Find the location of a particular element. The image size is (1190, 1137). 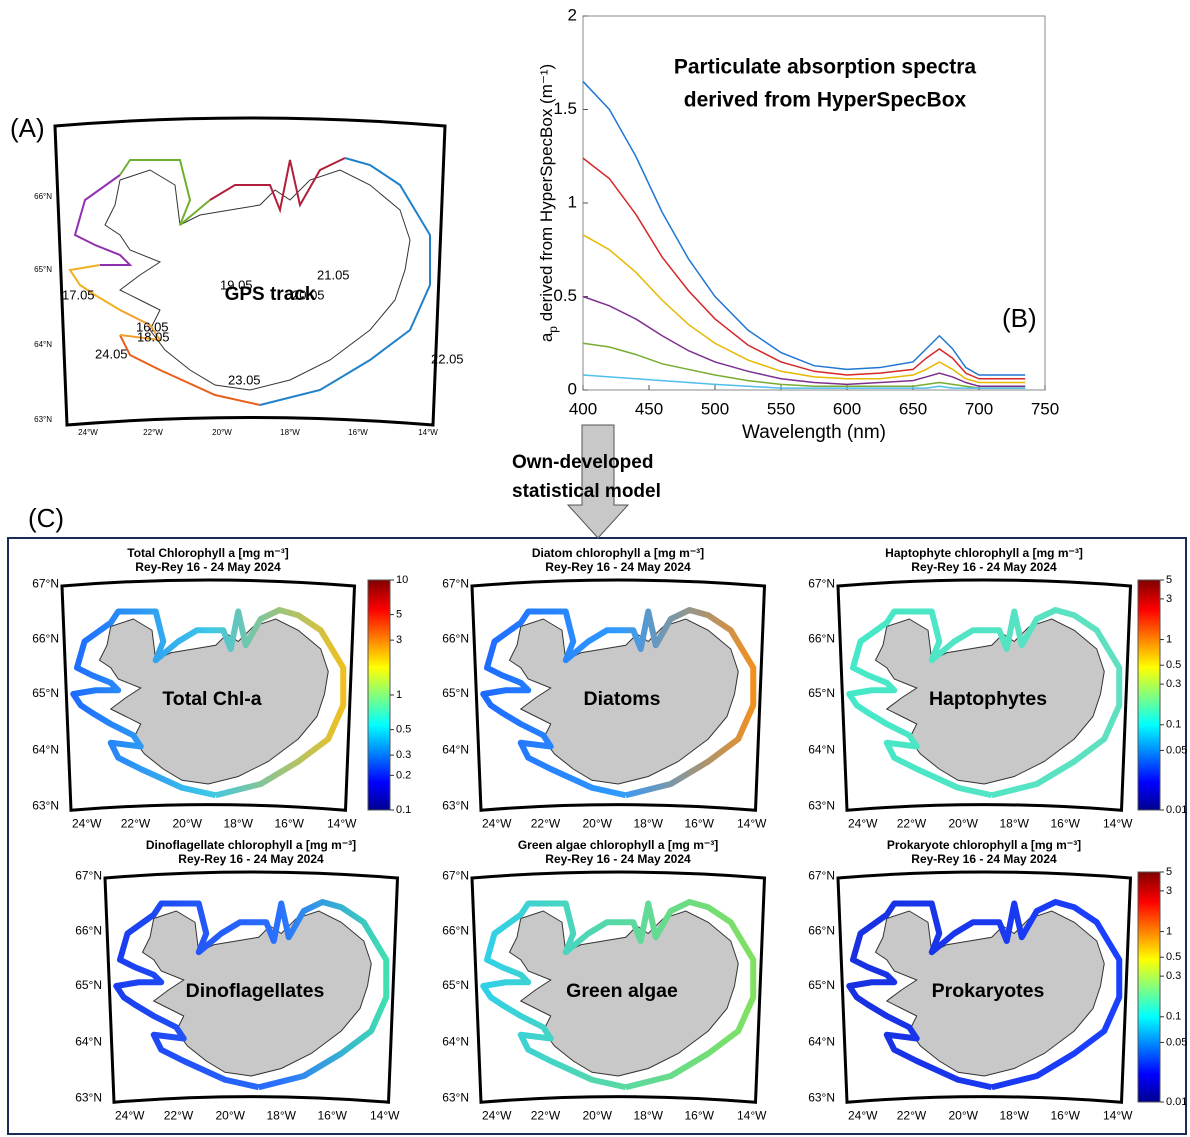

y-tick-label: 0.5 is located at coordinates (565, 295).